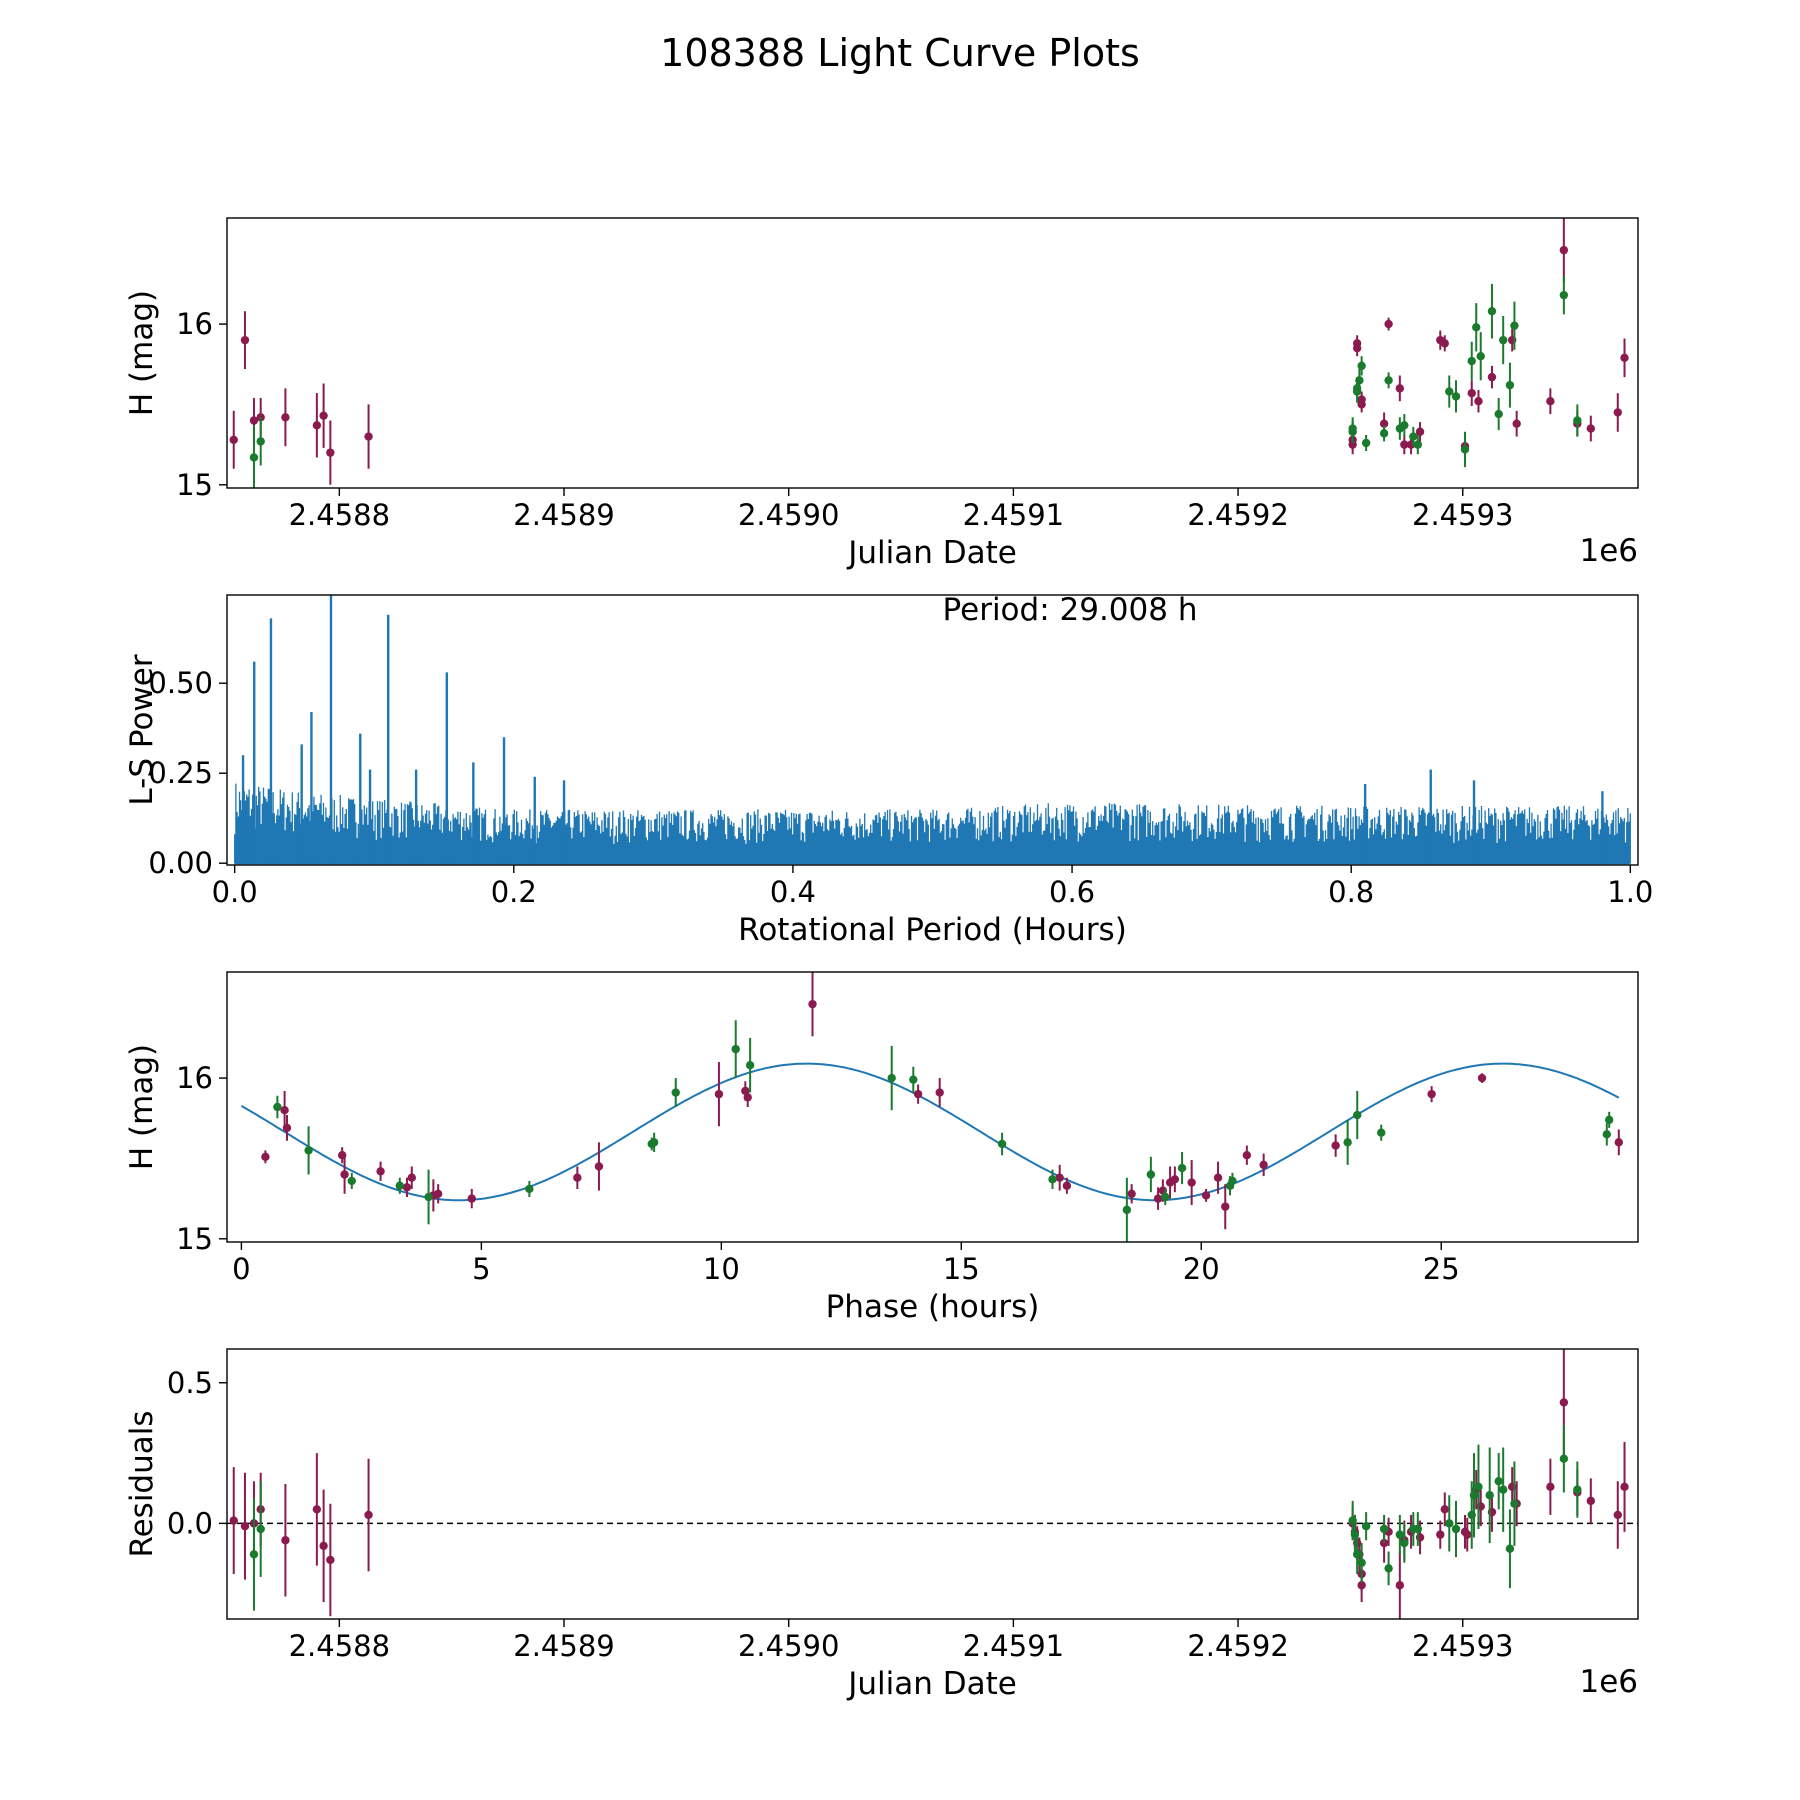 The image size is (1800, 1800). Describe the element at coordinates (180, 683) in the screenshot. I see `y-tick-label: 0.50` at that location.